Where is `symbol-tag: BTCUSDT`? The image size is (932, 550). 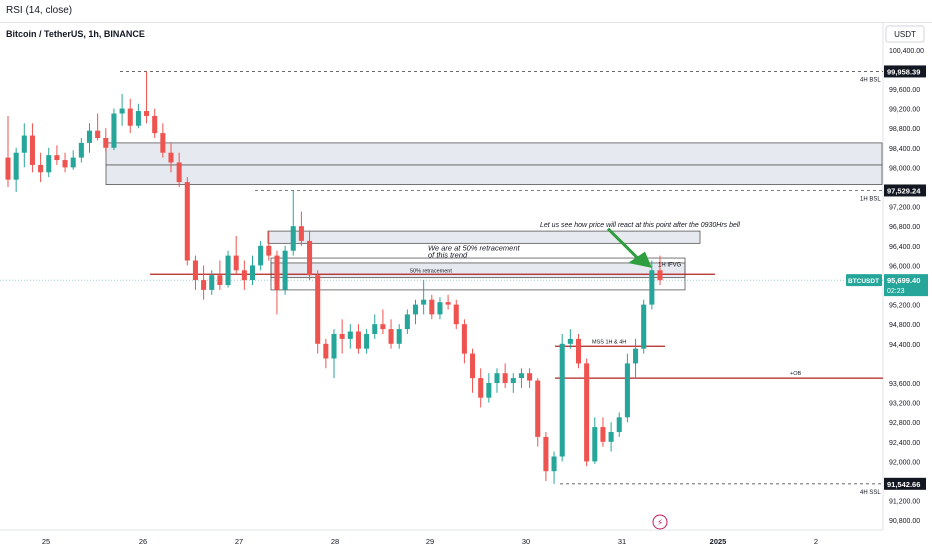 symbol-tag: BTCUSDT is located at coordinates (864, 280).